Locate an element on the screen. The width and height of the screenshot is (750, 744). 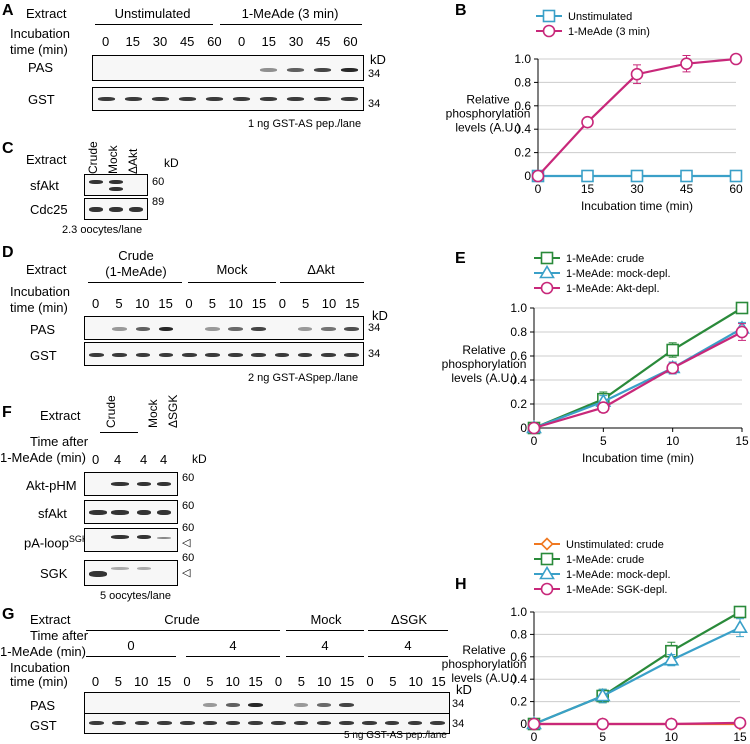
legend-label: Unstimulated is located at coordinates (600, 17).